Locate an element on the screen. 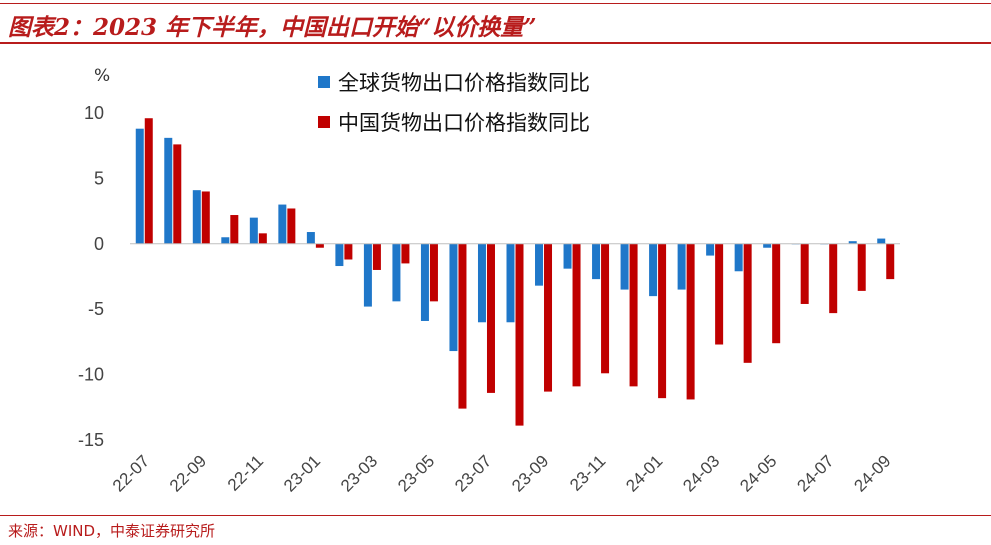  x-tick-label: 24-07 is located at coordinates (815, 473).